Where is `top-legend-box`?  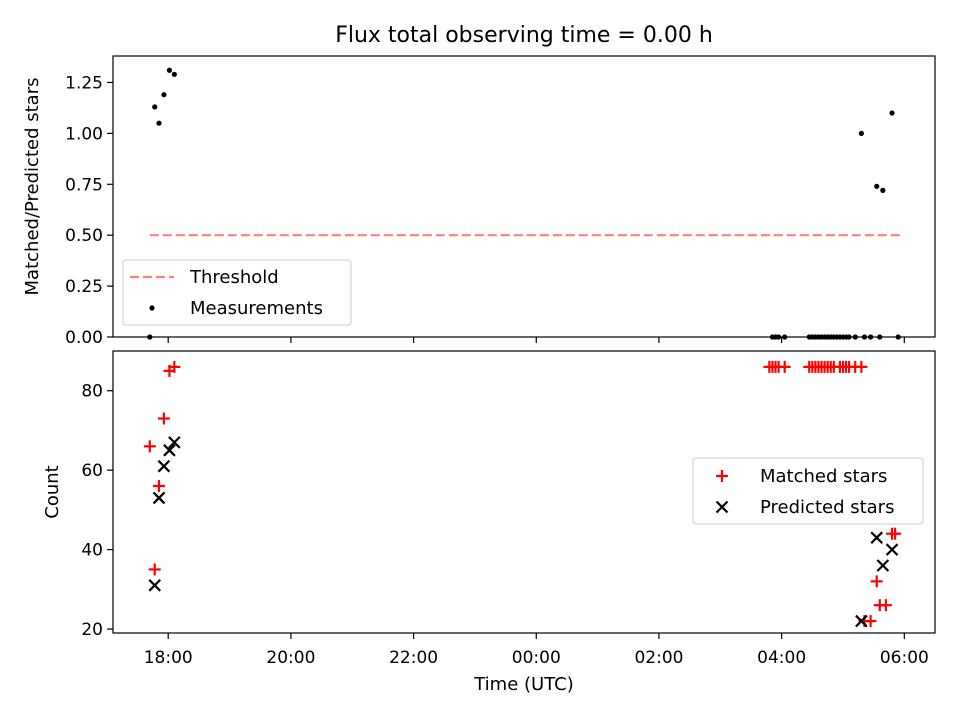 top-legend-box is located at coordinates (237, 292).